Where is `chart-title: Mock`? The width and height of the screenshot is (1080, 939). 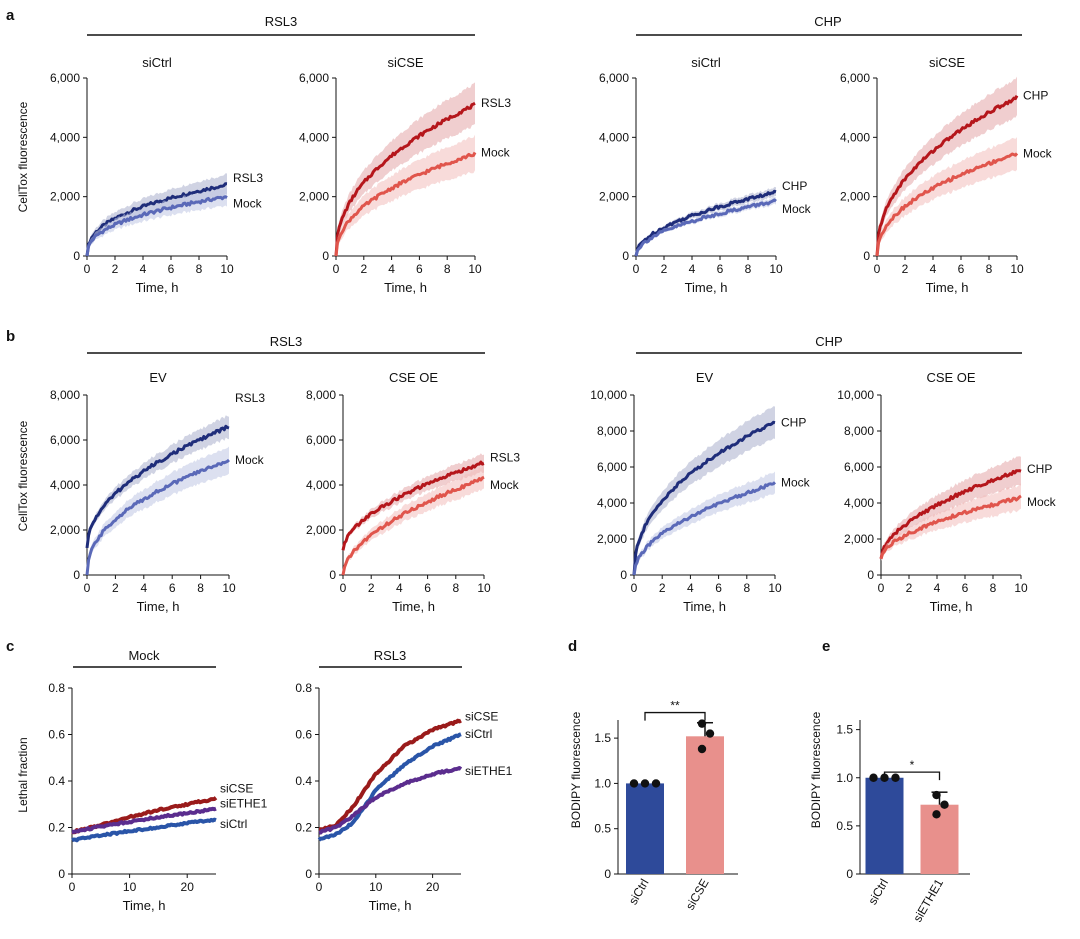
chart-title: Mock is located at coordinates (144, 655).